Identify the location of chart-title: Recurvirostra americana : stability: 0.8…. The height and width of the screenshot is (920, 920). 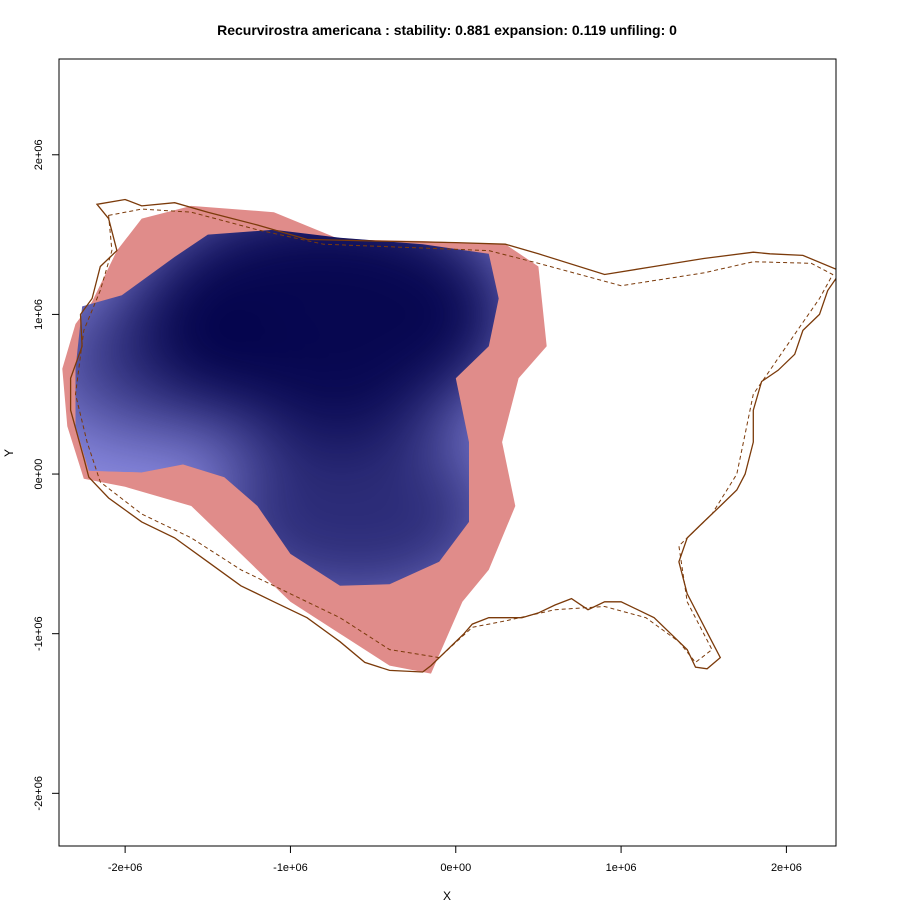
(447, 30).